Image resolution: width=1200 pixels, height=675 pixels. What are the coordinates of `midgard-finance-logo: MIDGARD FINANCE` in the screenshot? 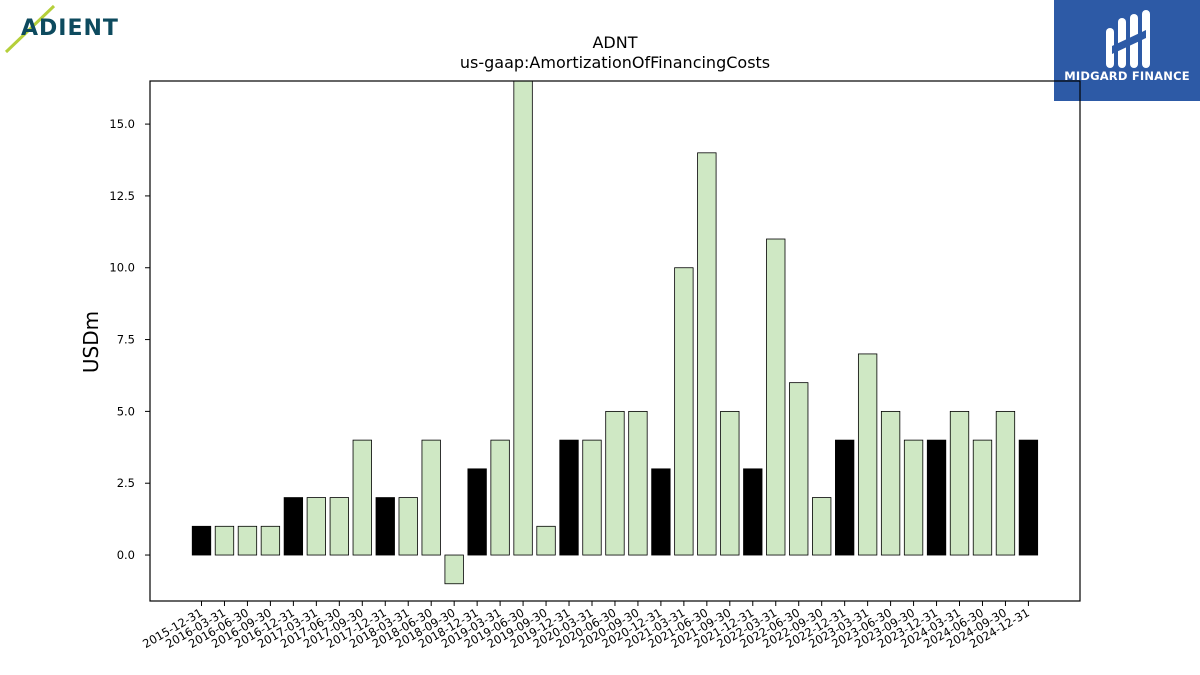 It's located at (1127, 50).